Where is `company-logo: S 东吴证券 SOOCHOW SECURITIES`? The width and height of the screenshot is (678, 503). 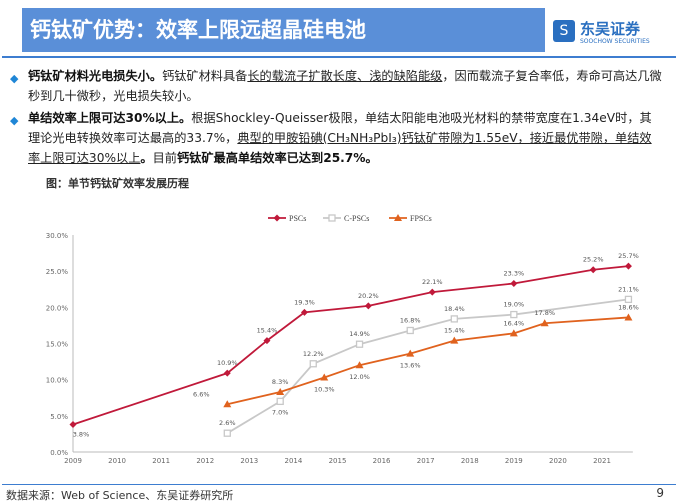
company-logo: S 东吴证券 SOOCHOW SECURITIES is located at coordinates (613, 33).